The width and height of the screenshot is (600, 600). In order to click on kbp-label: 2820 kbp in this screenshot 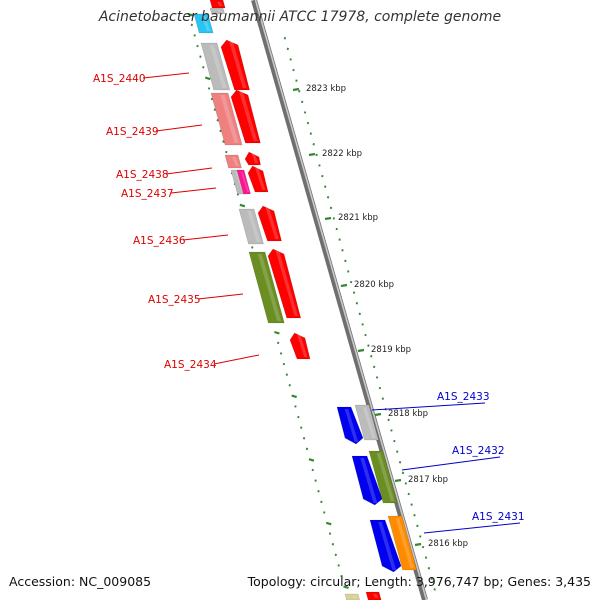, I will do `click(374, 285)`.